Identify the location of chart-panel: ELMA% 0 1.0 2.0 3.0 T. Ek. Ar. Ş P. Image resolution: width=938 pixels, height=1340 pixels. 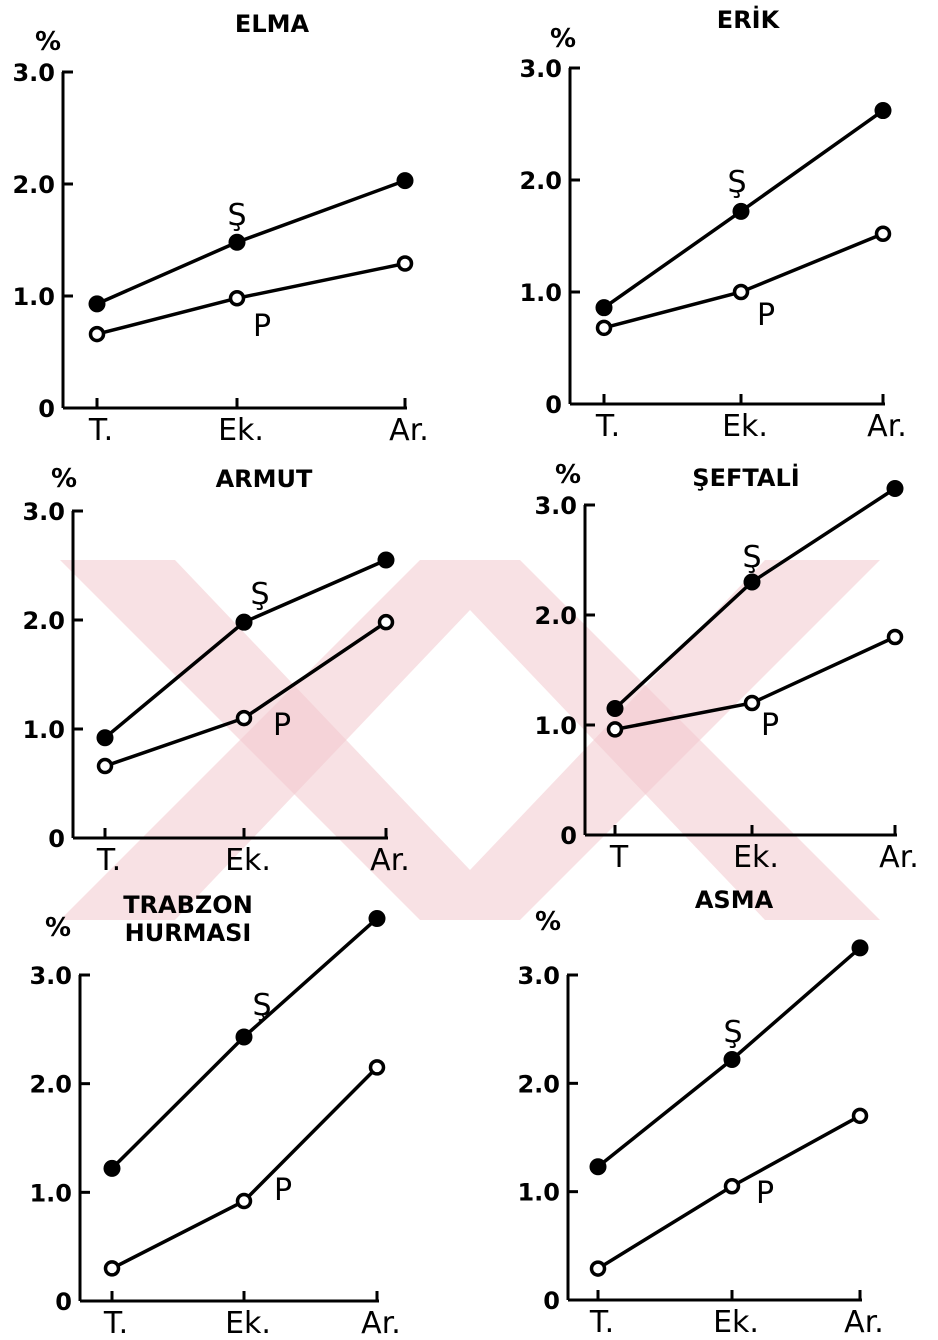
(220, 229).